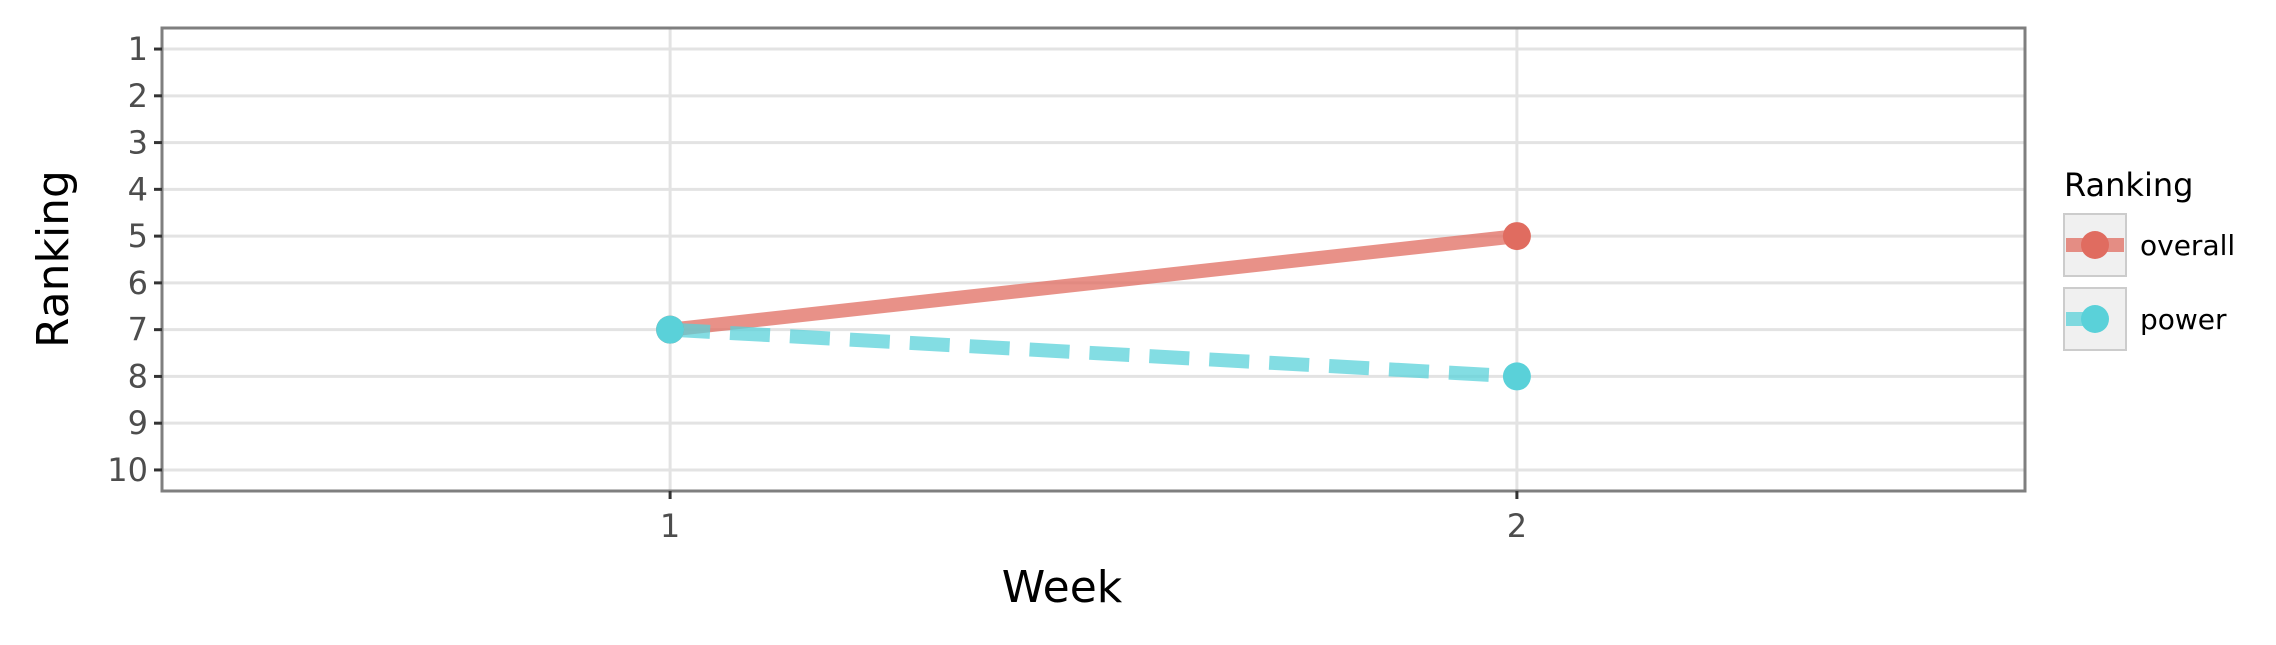 The image size is (2276, 645). I want to click on y-tick-label: 3, so click(138, 143).